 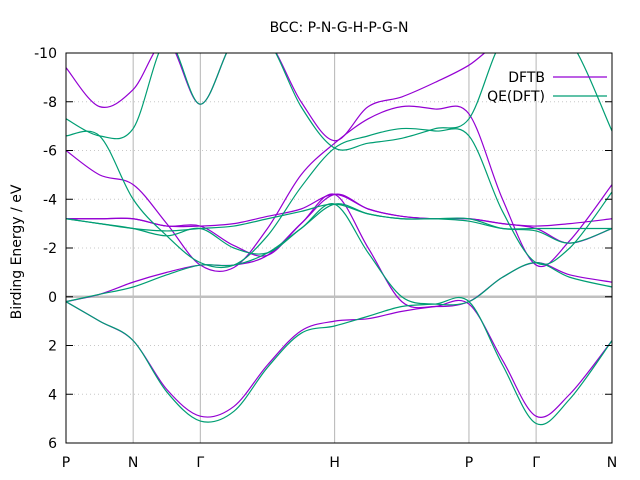 I want to click on y-axis-title: Birding Energy / eV, so click(x=17, y=251).